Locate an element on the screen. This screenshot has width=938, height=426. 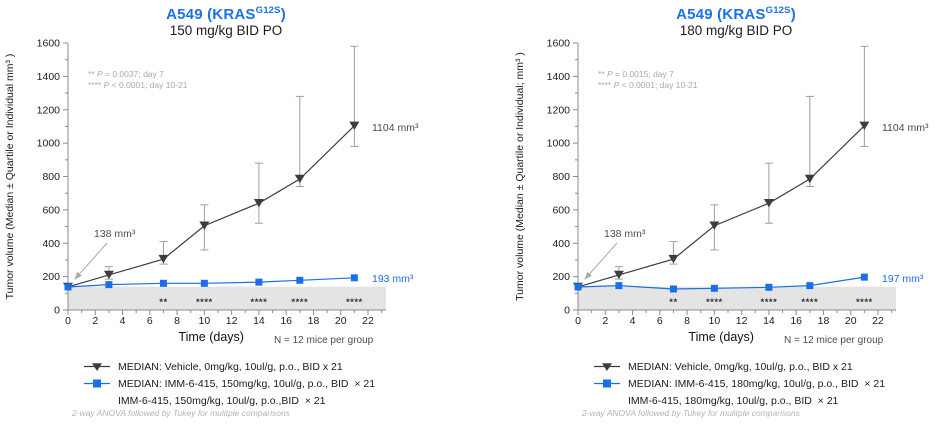
p-value-annotation: ** P = 0.0037; day 7 is located at coordinates (126, 74).